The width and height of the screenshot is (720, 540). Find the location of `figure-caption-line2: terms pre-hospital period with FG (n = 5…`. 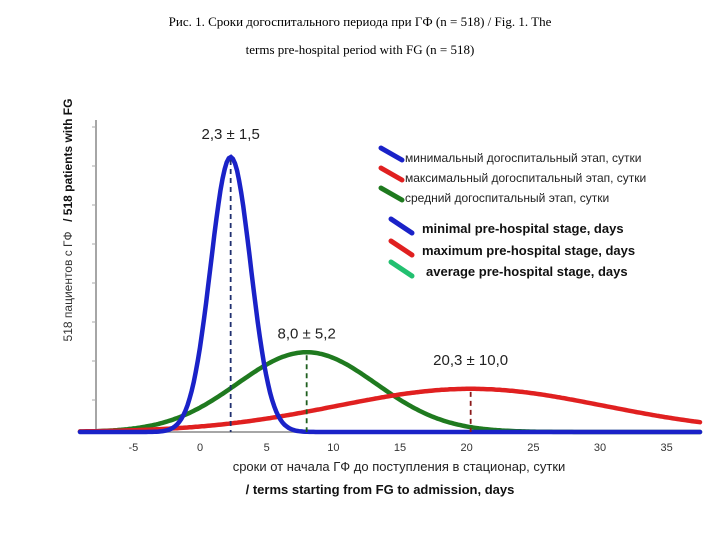

figure-caption-line2: terms pre-hospital period with FG (n = 5… is located at coordinates (360, 49).